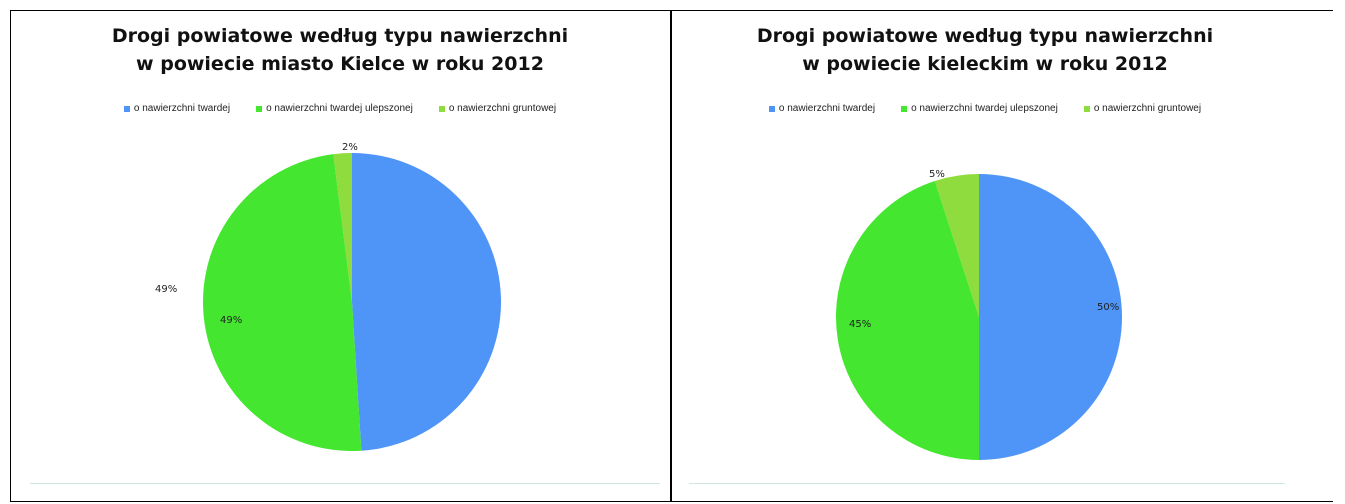  Describe the element at coordinates (860, 324) in the screenshot. I see `pie-data-label: 45%` at that location.